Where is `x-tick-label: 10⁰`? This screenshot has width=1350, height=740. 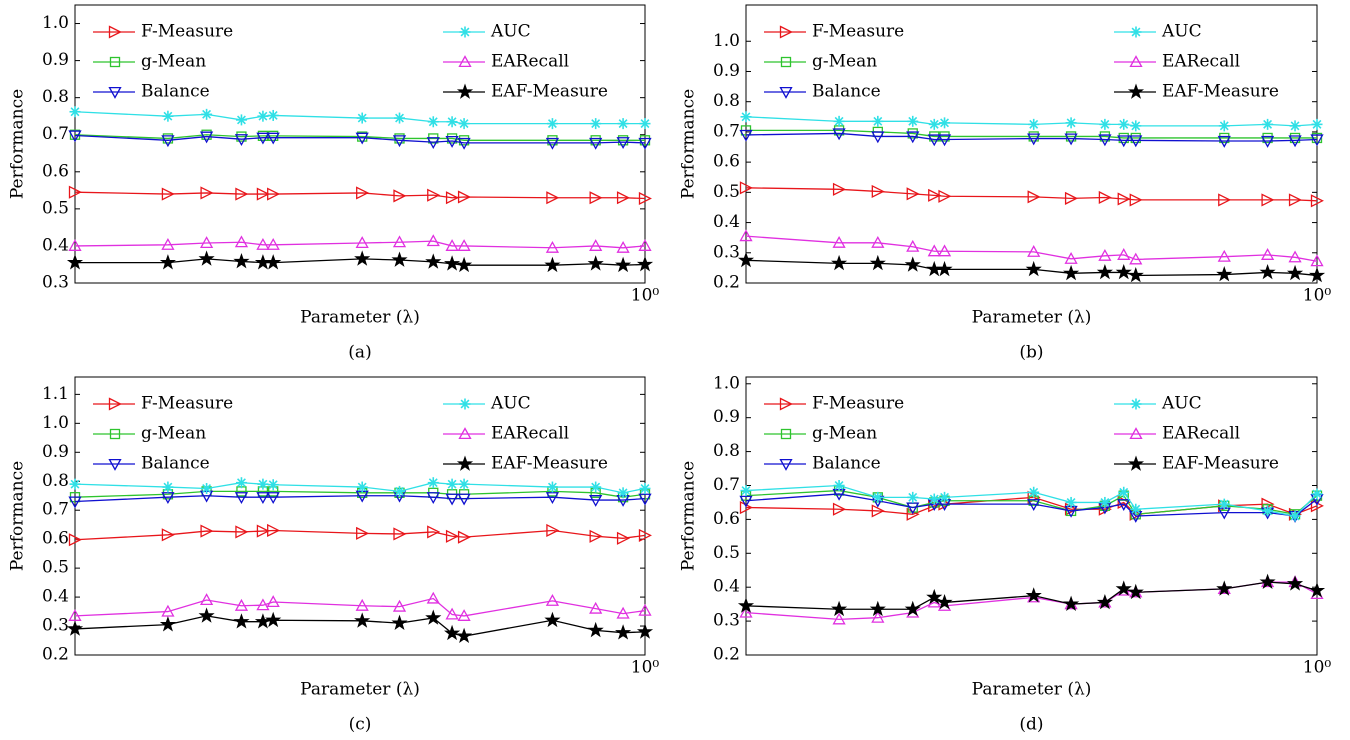
x-tick-label: 10⁰ is located at coordinates (1317, 668).